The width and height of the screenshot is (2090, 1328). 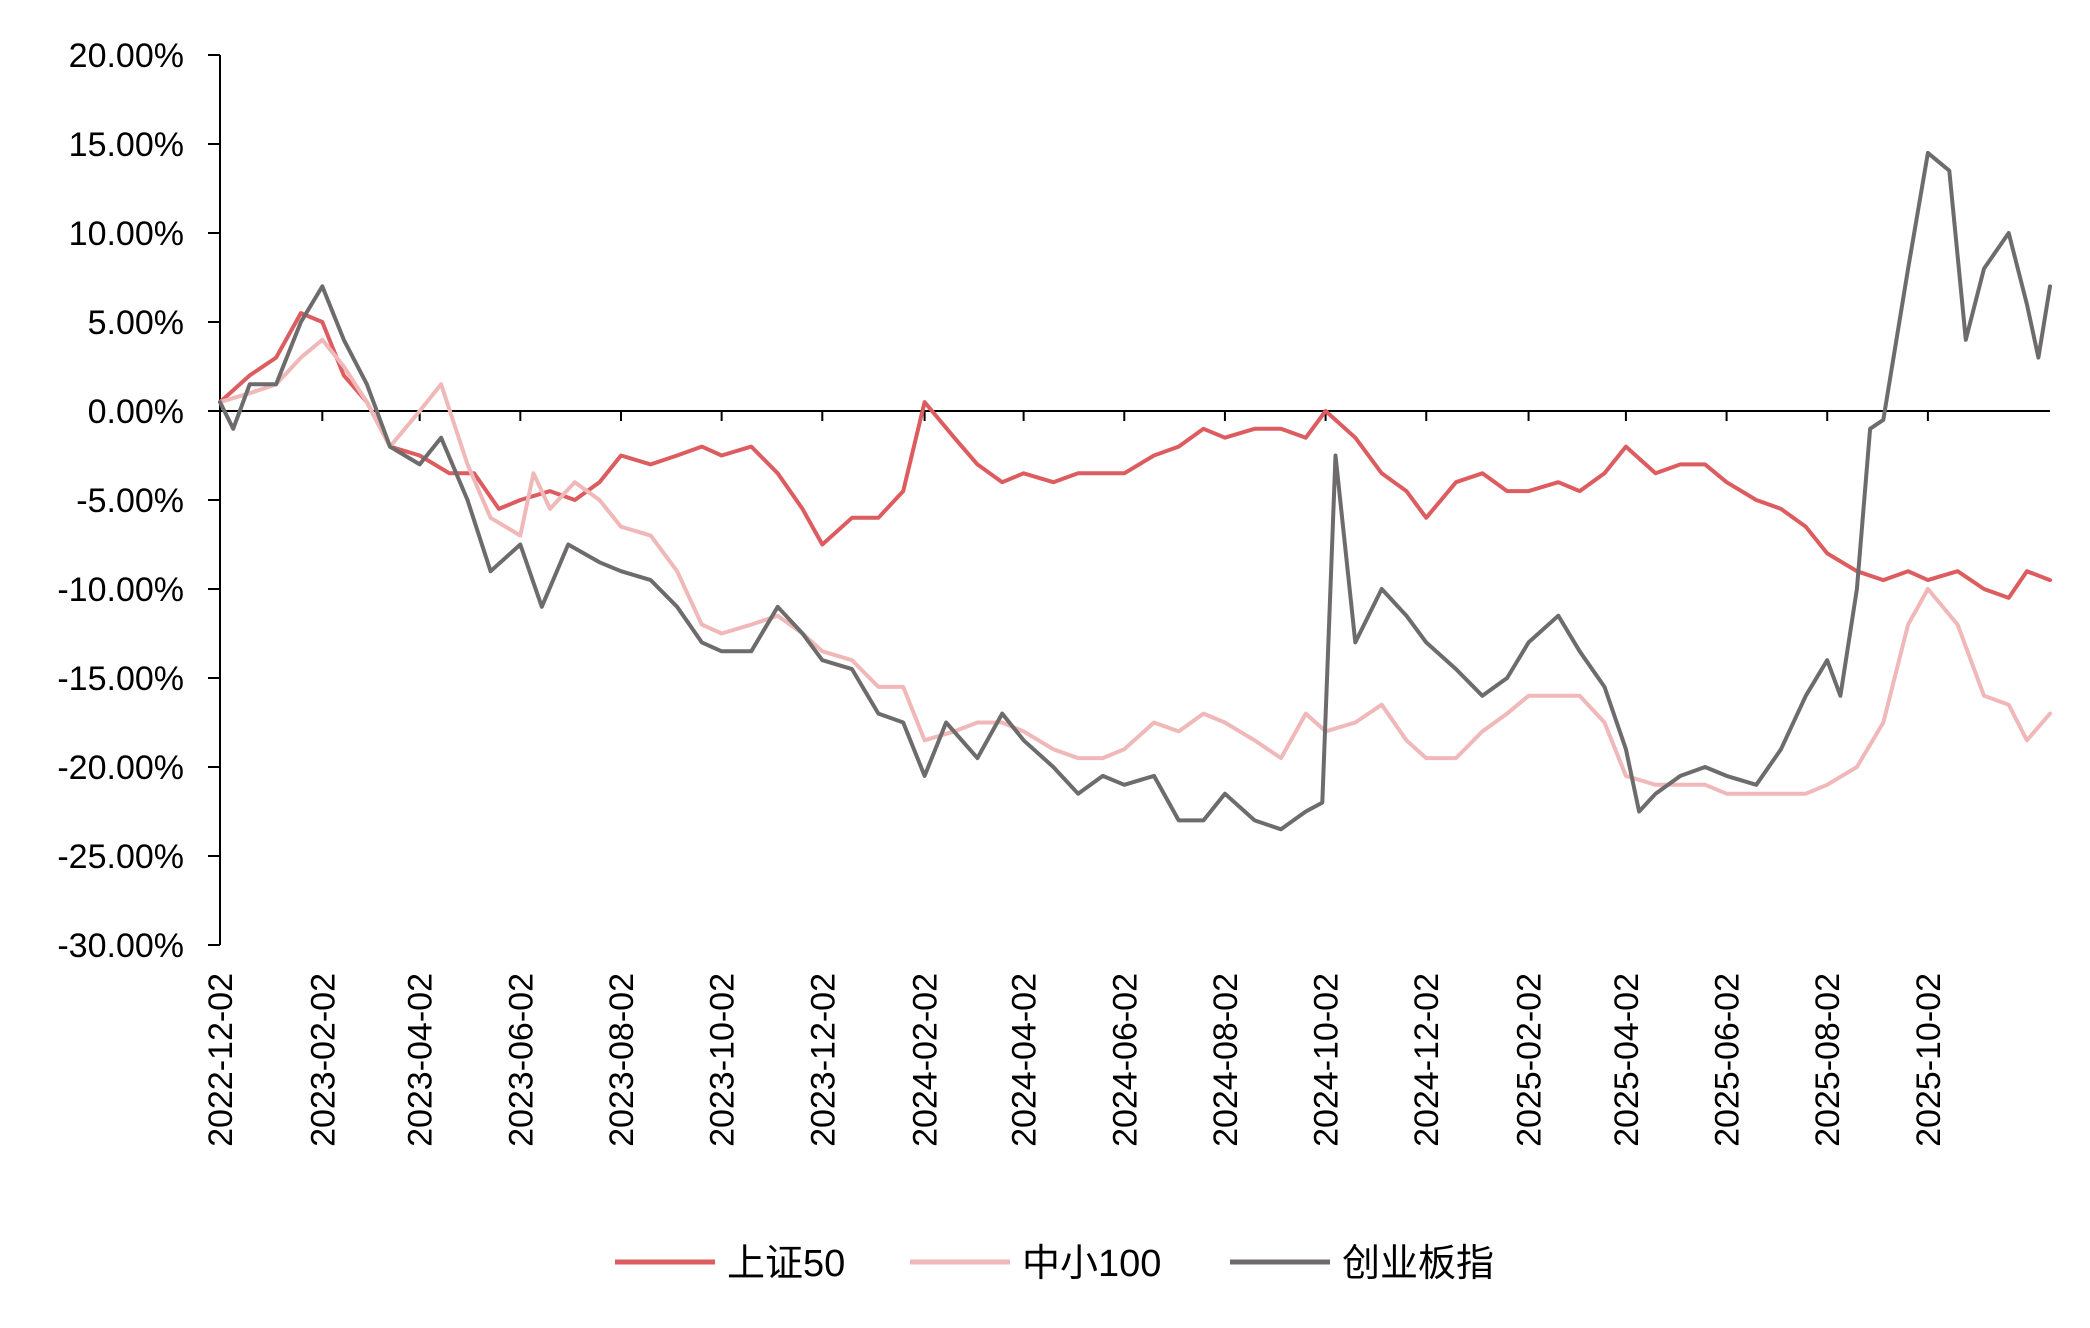 I want to click on x-tick-label: 2025-06-02, so click(x=1728, y=1060).